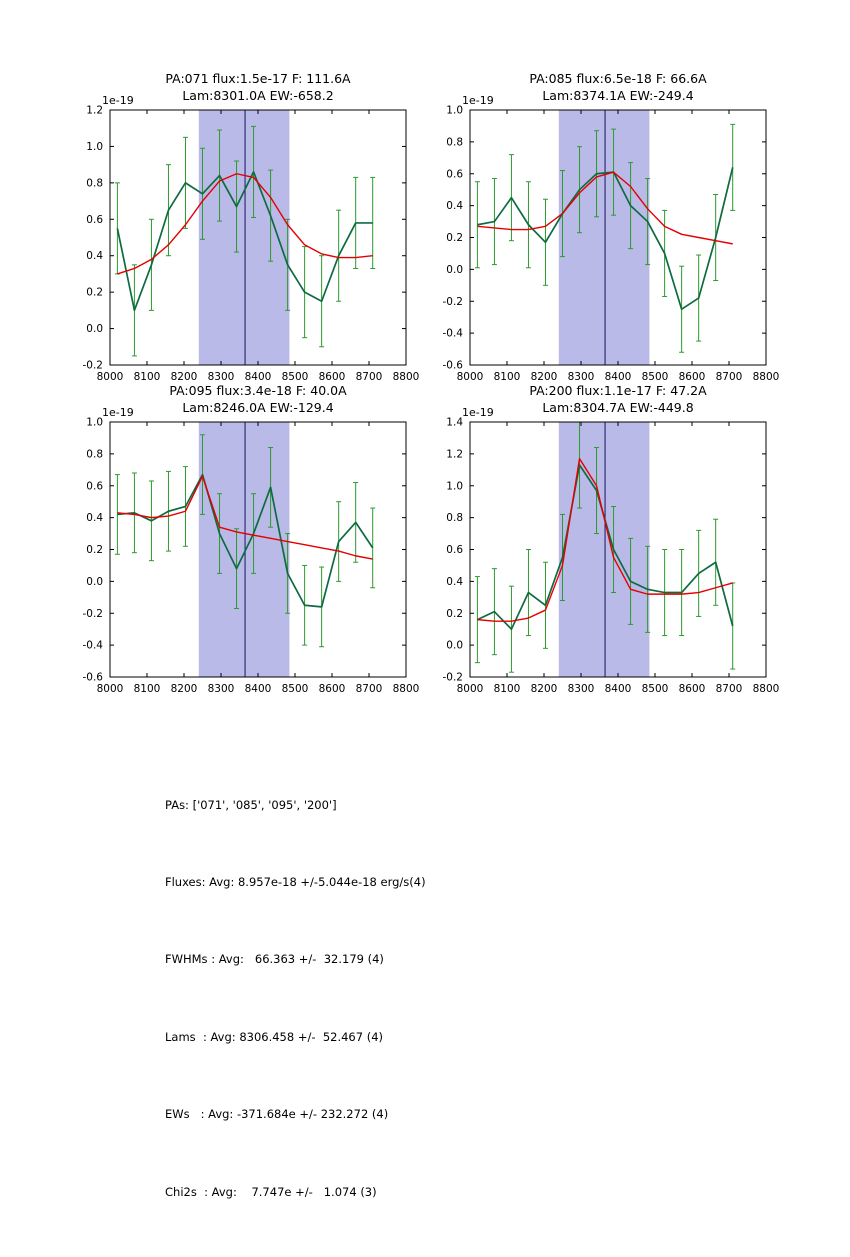 Image resolution: width=850 pixels, height=1257 pixels. I want to click on subplot-title-line1: PA:095 flux:3.4e-18 F: 40.0A, so click(258, 390).